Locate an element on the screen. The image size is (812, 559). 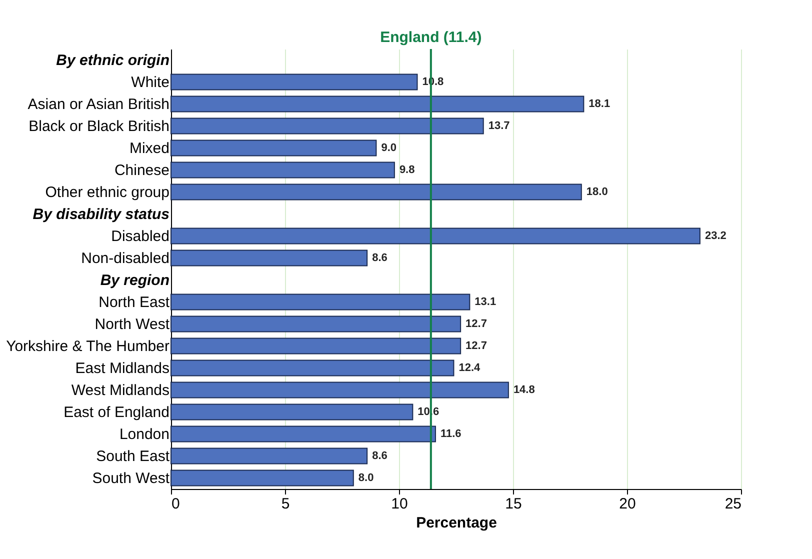
y-tick-label: By region is located at coordinates (135, 280).